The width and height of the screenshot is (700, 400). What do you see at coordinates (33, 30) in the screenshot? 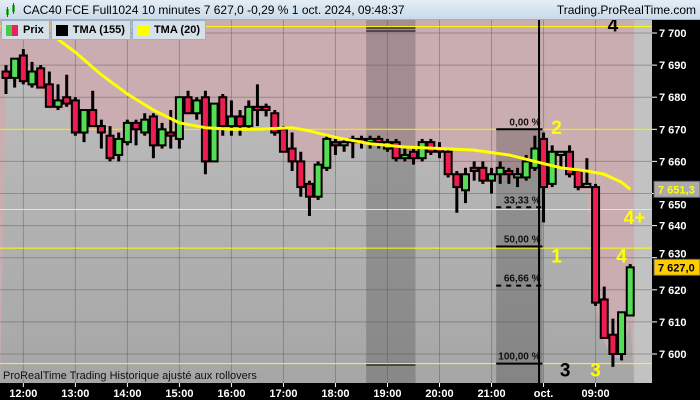
I see `legend-label: Prix` at bounding box center [33, 30].